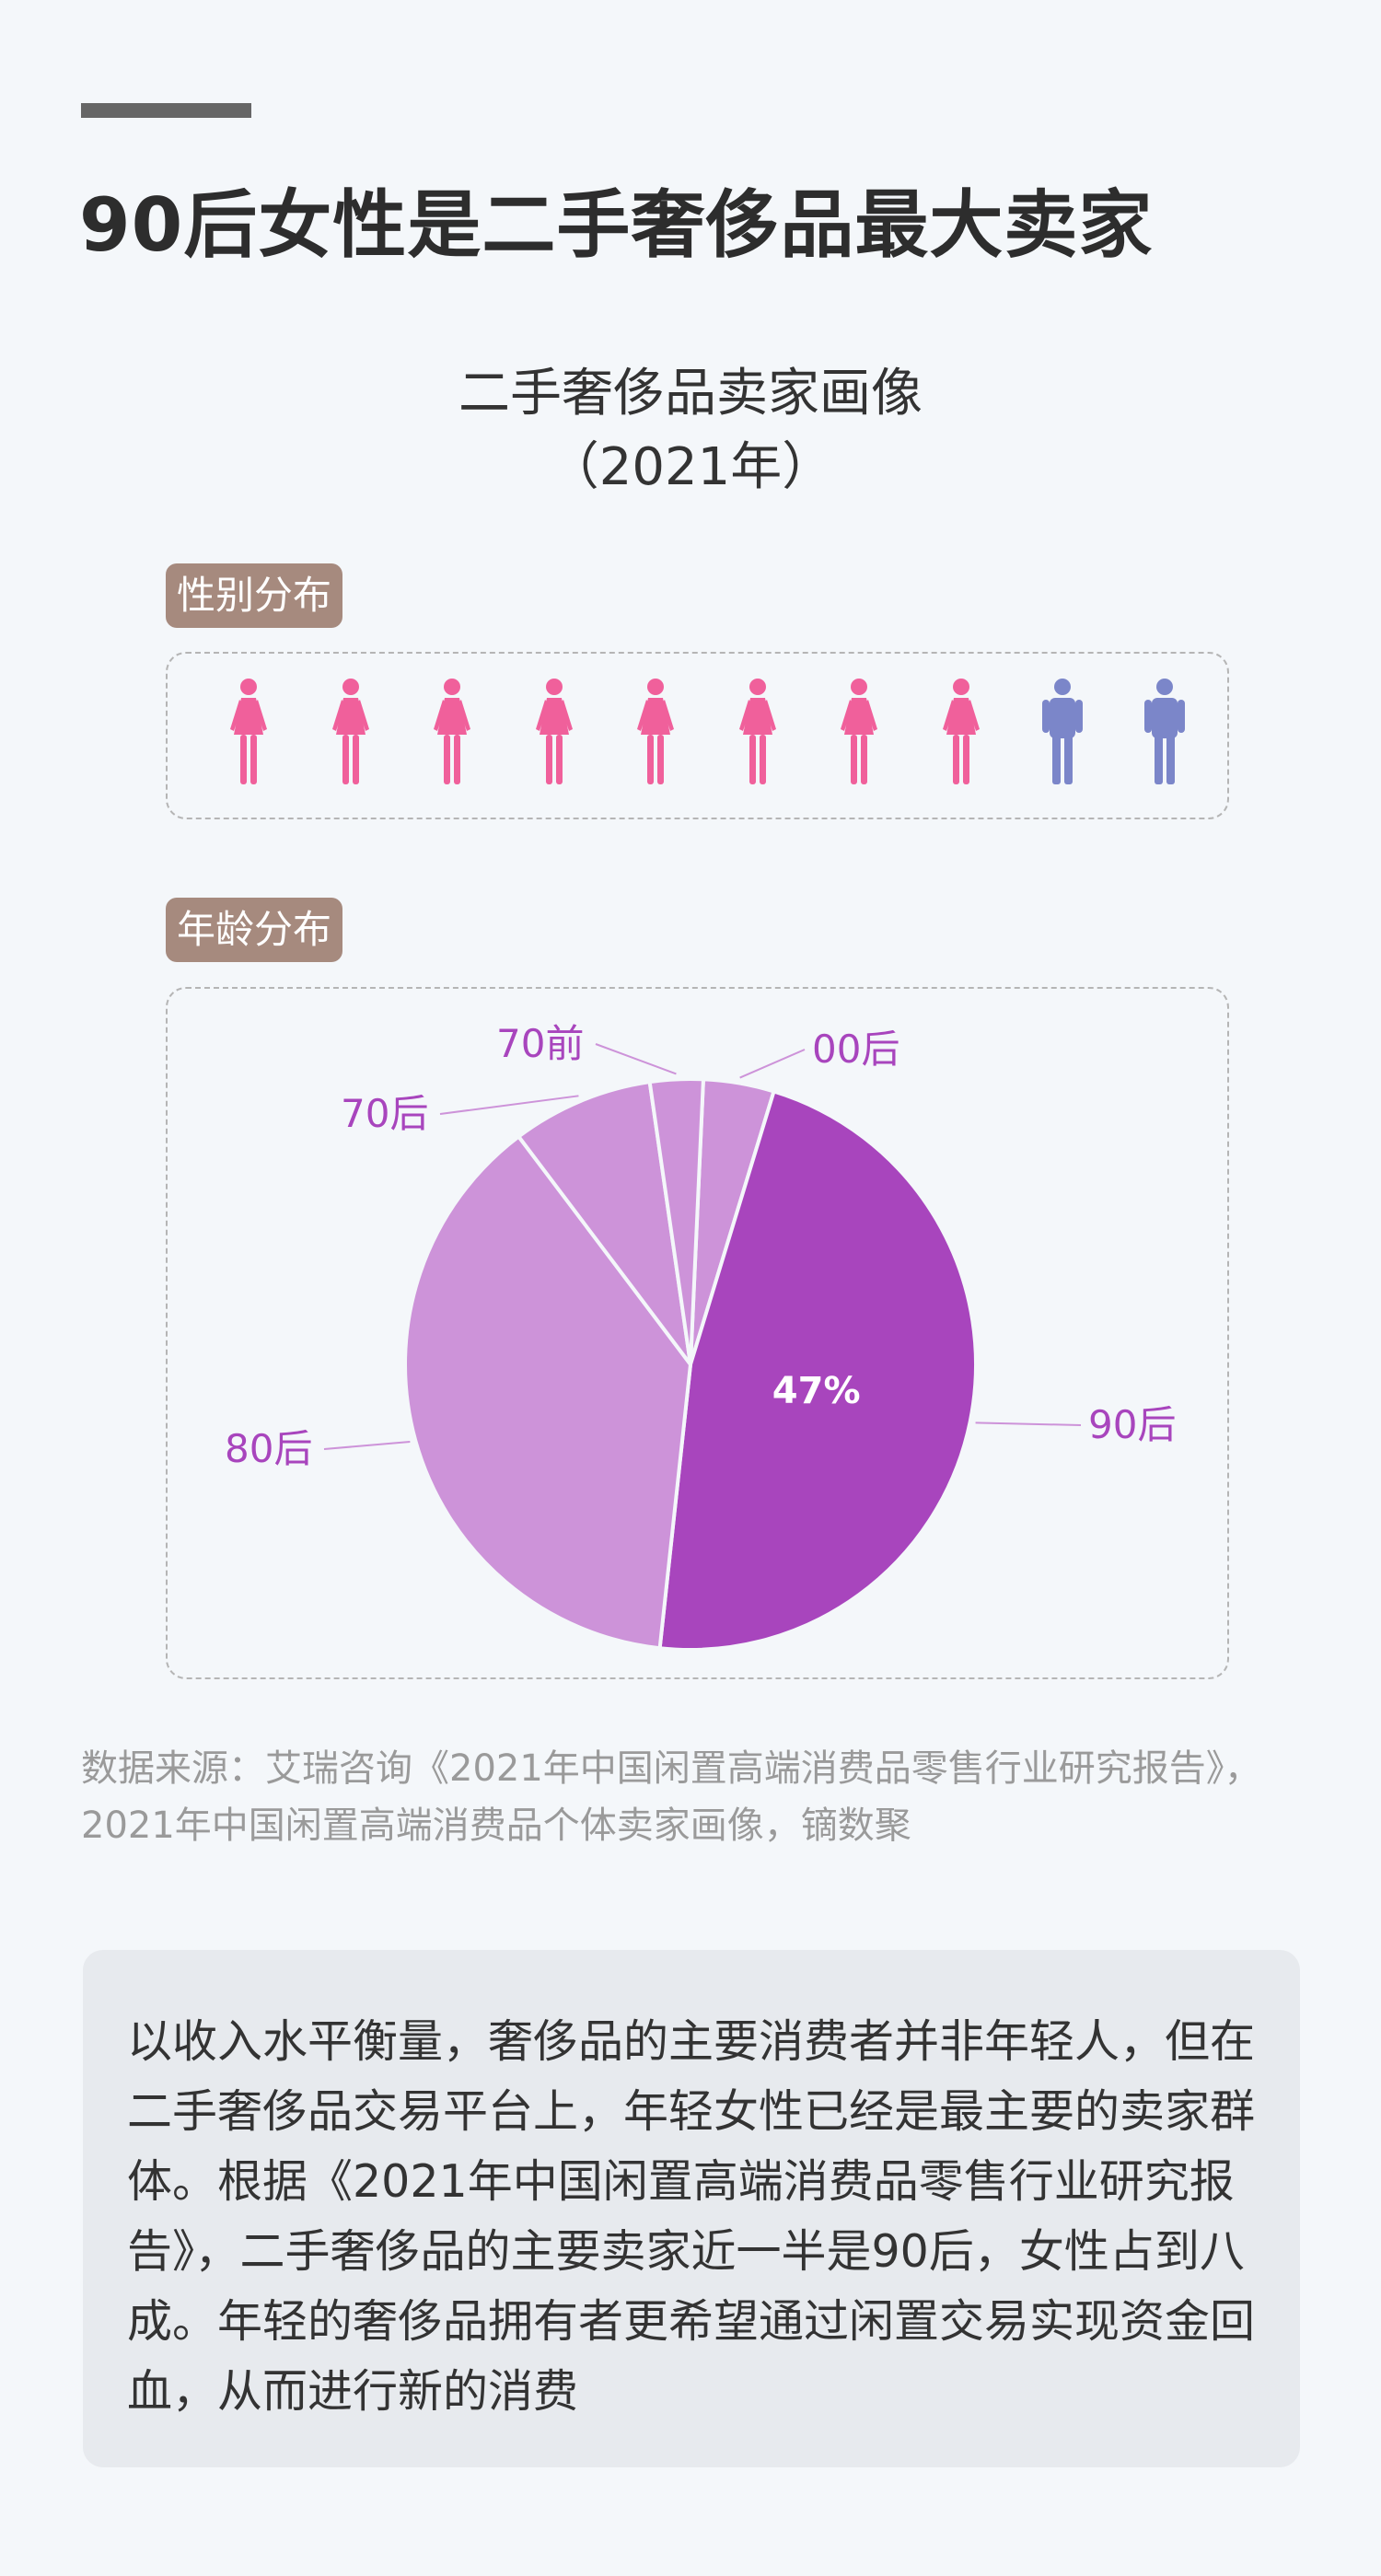 The width and height of the screenshot is (1381, 2576). Describe the element at coordinates (676, 1221) in the screenshot. I see `pie-slice-70前` at that location.